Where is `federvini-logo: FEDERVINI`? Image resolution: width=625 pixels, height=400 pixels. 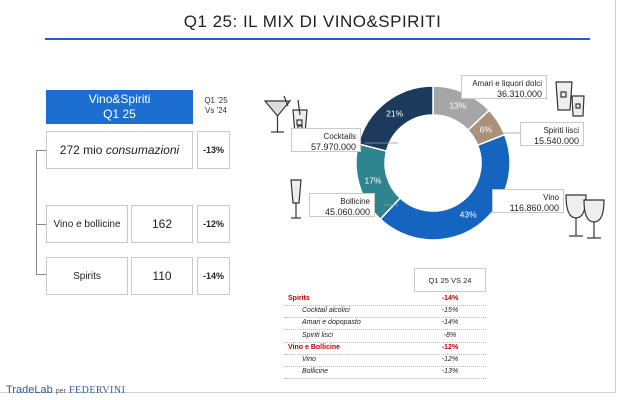 federvini-logo: FEDERVINI is located at coordinates (97, 390).